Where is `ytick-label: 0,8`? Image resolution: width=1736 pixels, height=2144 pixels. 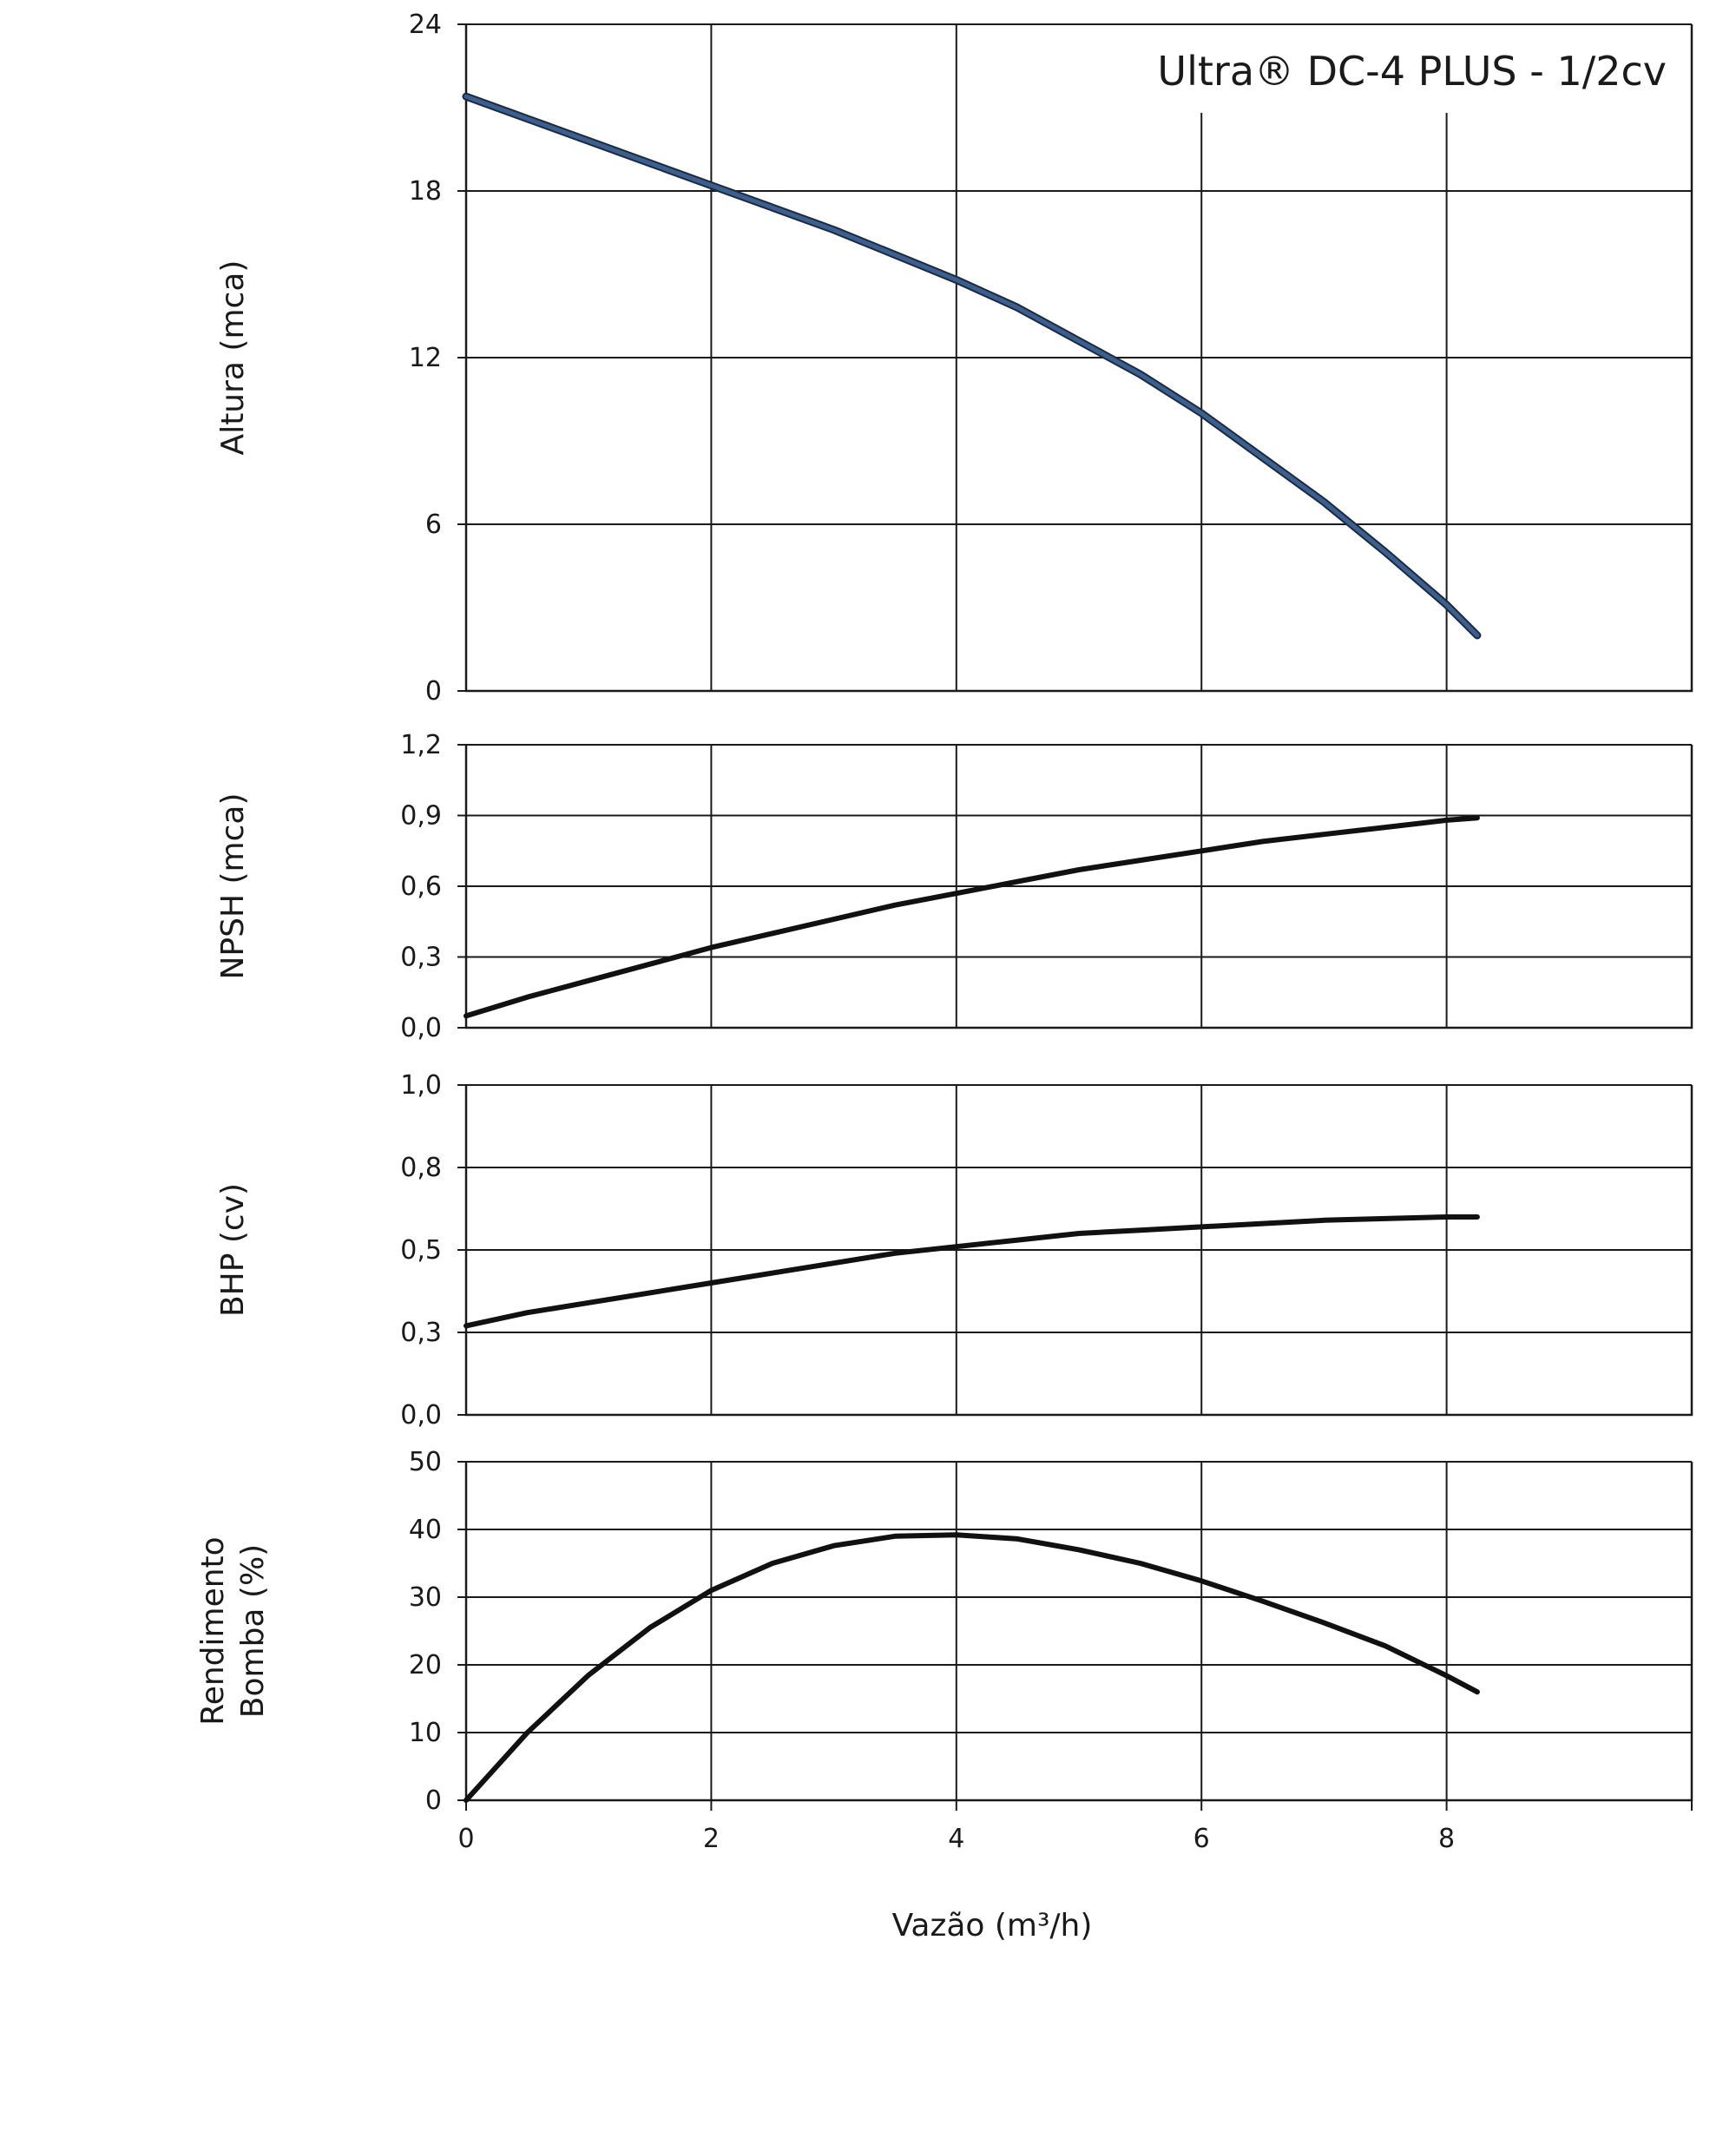
ytick-label: 0,8 is located at coordinates (421, 1168).